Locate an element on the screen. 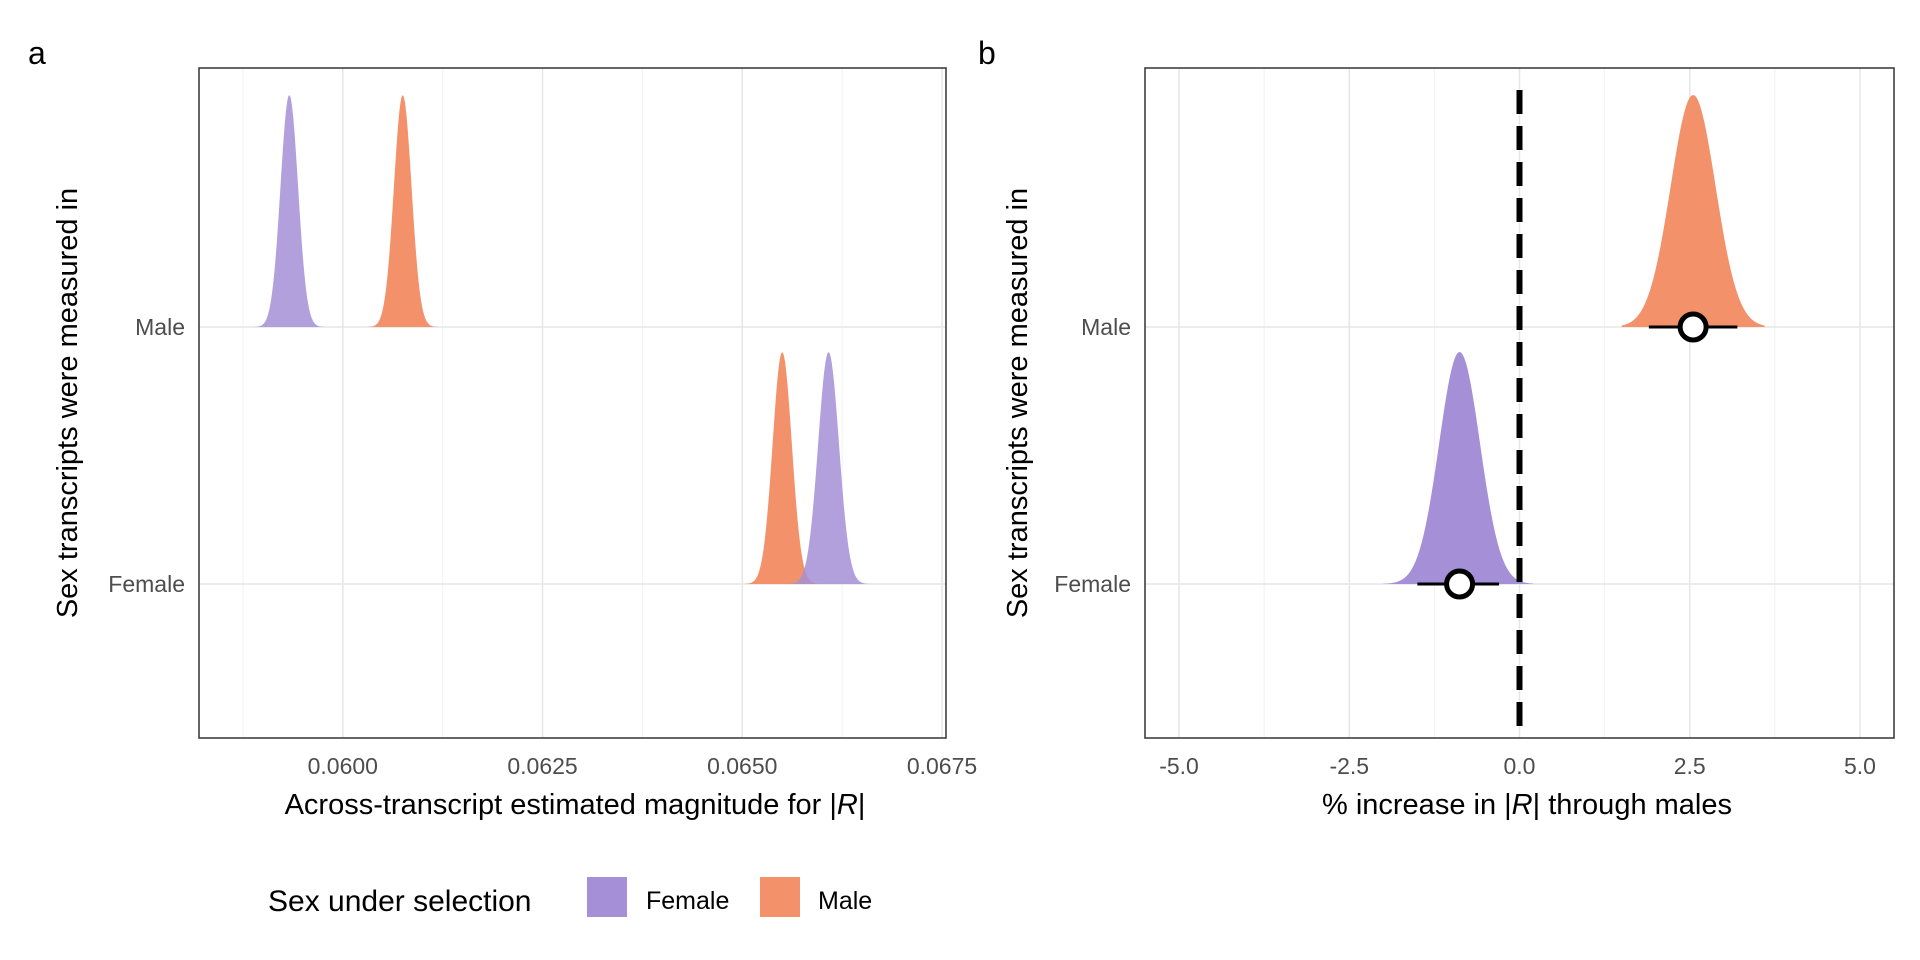  a-x-tick-label: 0.0675 is located at coordinates (942, 766).